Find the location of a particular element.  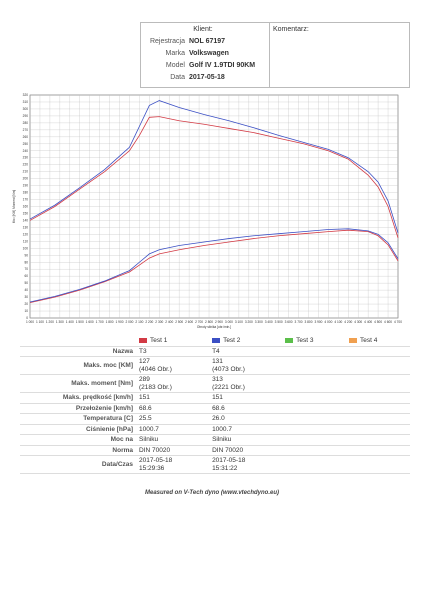

field-label: Rejestracja is located at coordinates (167, 41).